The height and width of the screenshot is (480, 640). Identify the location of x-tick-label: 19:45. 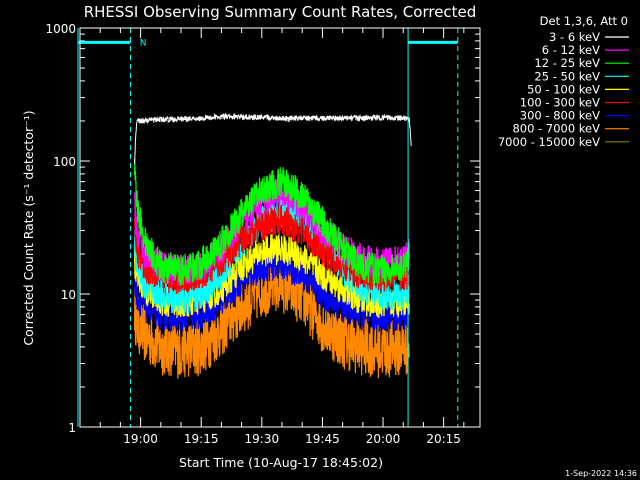
(322, 439).